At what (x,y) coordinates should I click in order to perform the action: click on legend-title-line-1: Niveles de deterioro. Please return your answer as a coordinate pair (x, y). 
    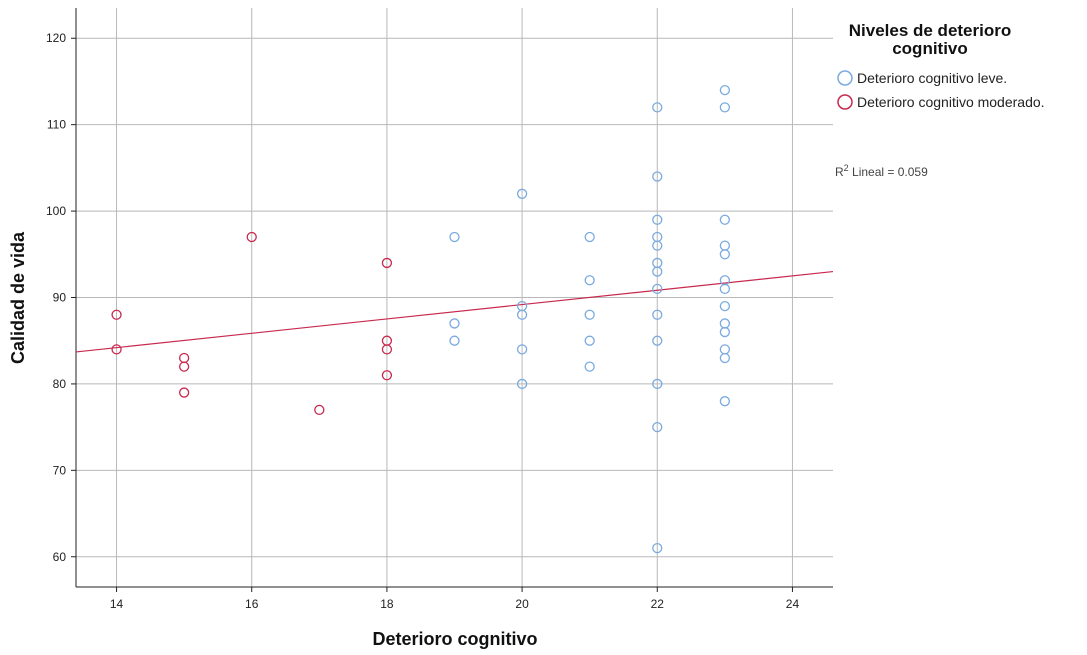
    Looking at the image, I should click on (930, 30).